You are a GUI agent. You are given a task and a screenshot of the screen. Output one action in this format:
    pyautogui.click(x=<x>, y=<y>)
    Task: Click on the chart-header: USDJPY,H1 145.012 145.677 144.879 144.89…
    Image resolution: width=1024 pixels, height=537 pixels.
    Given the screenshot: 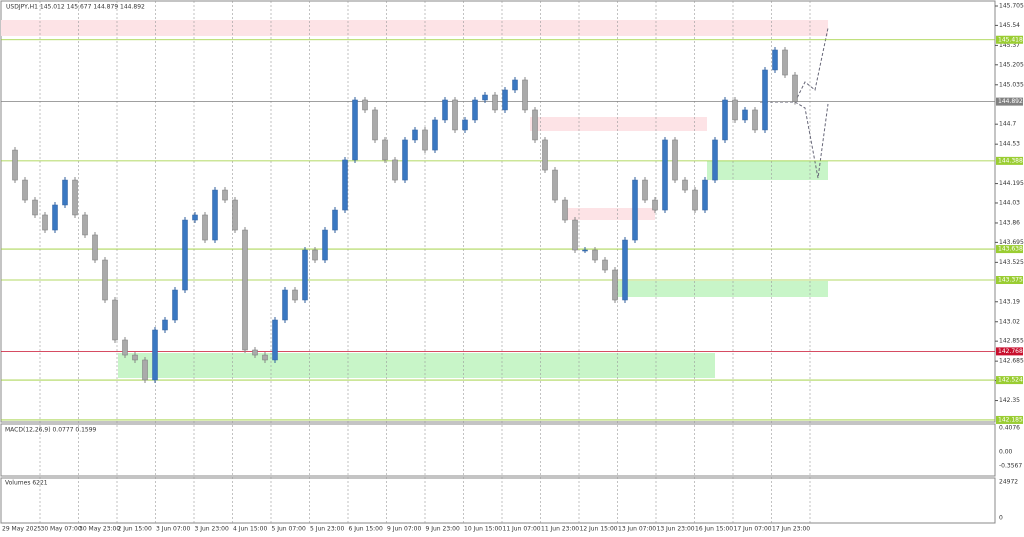 What is the action you would take?
    pyautogui.click(x=75, y=7)
    